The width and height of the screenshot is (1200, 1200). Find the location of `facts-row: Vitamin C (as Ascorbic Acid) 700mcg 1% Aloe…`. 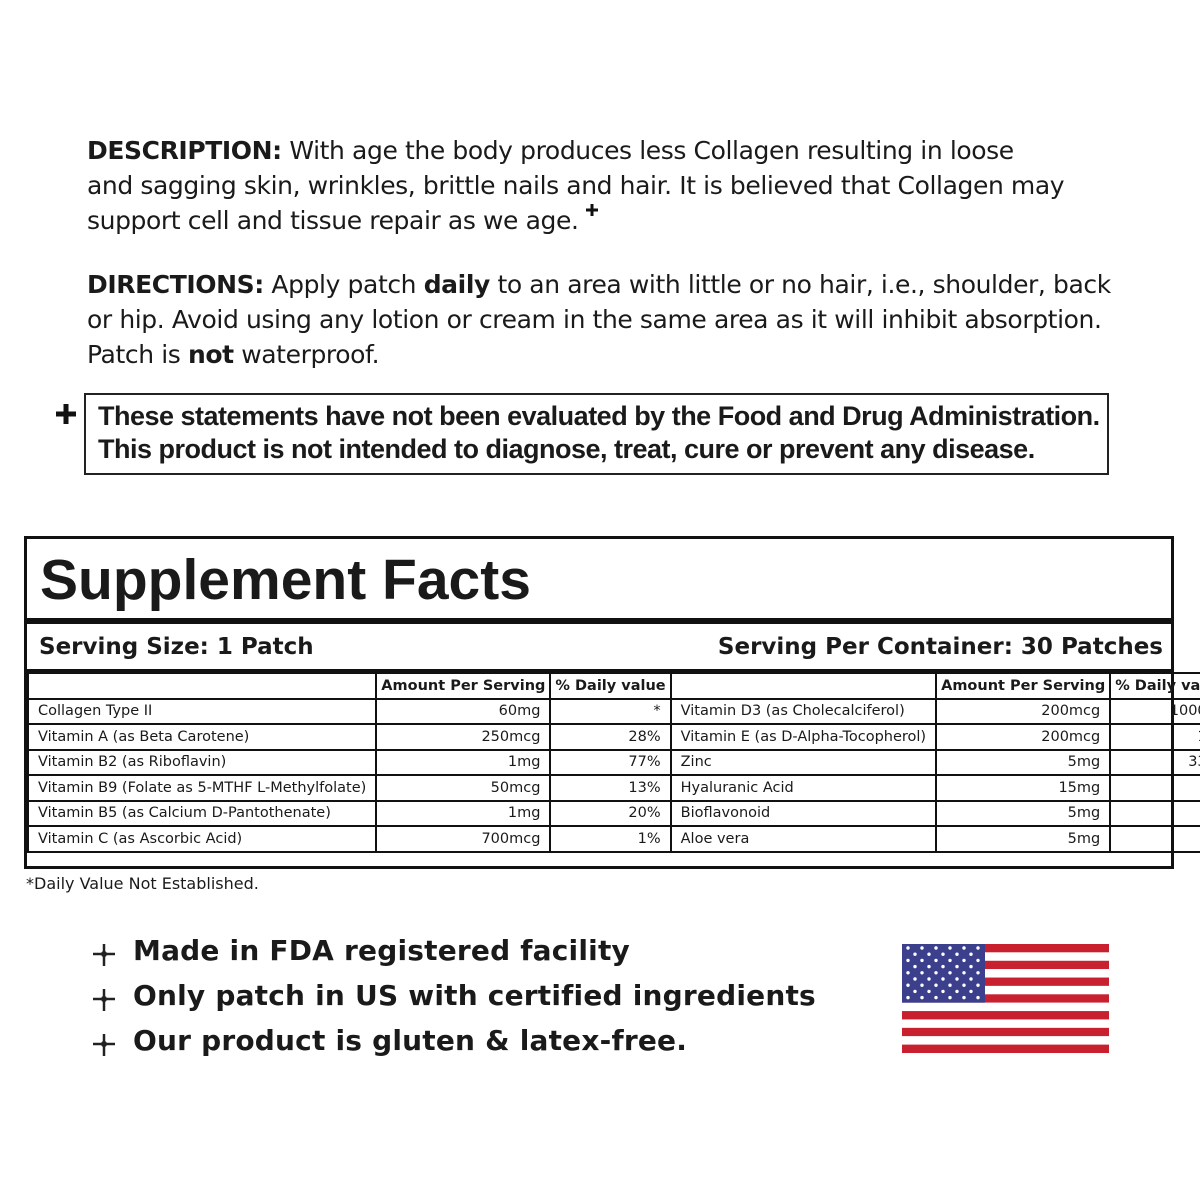

facts-row: Vitamin C (as Ascorbic Acid) 700mcg 1% Aloe… is located at coordinates (613, 839).